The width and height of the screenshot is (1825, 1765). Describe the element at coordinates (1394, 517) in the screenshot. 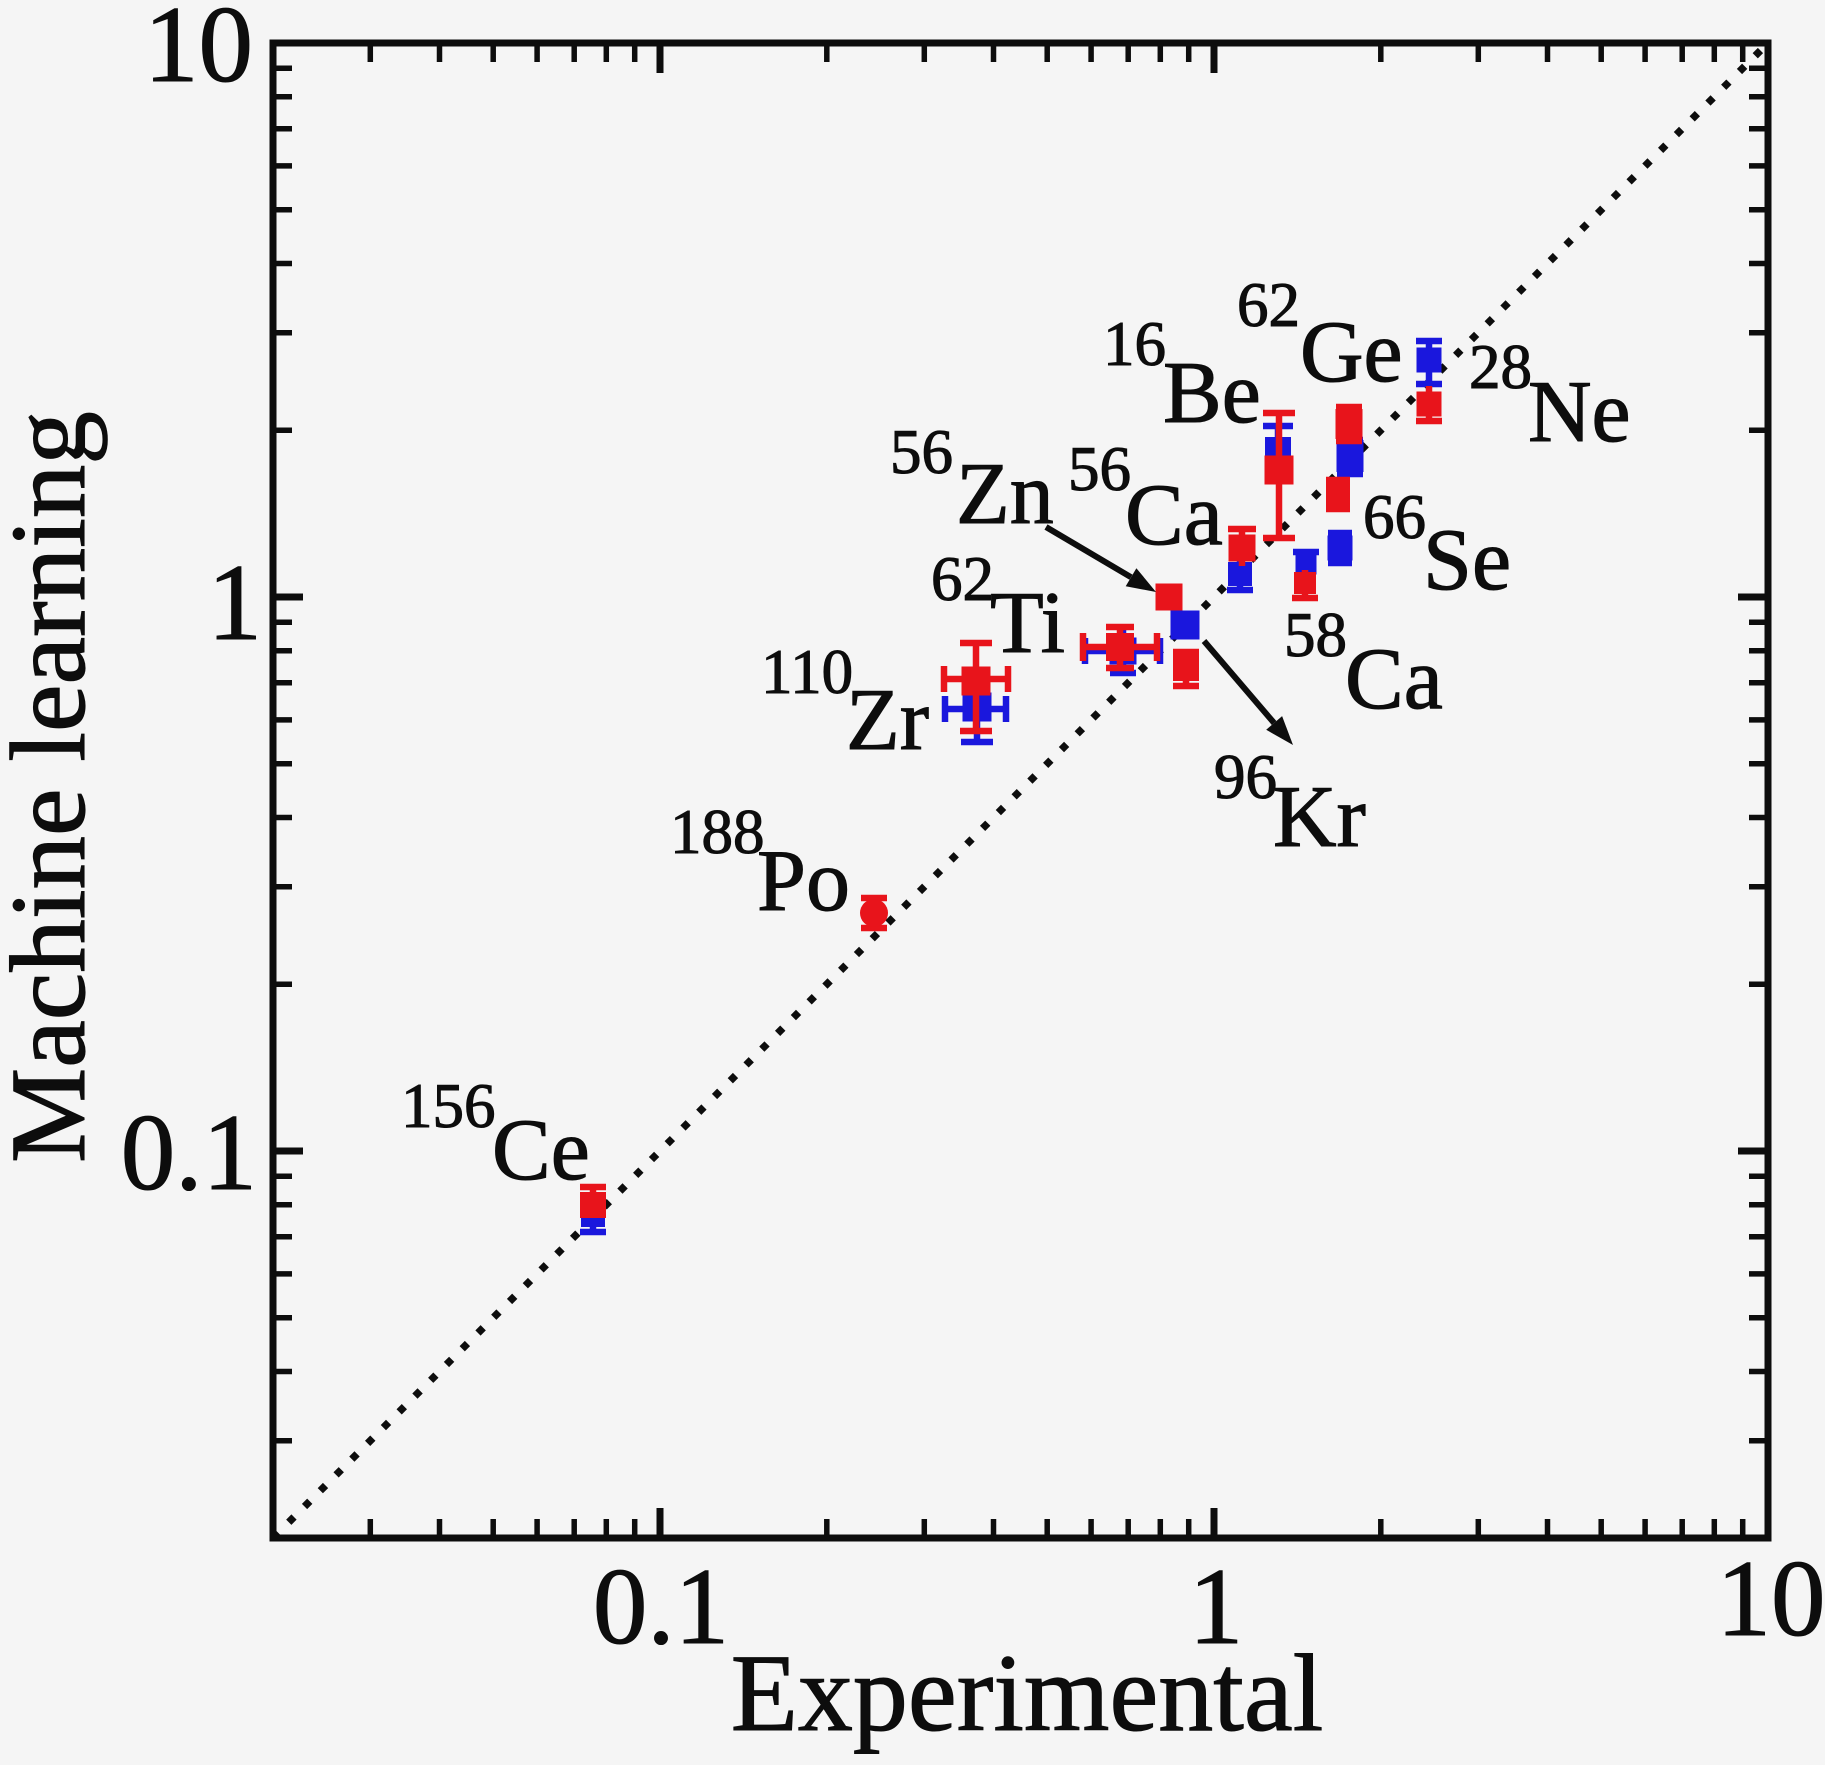

I see `svg-text: 66` at that location.